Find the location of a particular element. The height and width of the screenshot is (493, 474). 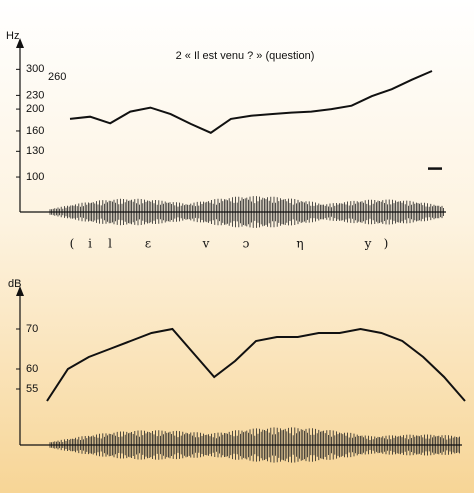

phoneme: v is located at coordinates (206, 244).